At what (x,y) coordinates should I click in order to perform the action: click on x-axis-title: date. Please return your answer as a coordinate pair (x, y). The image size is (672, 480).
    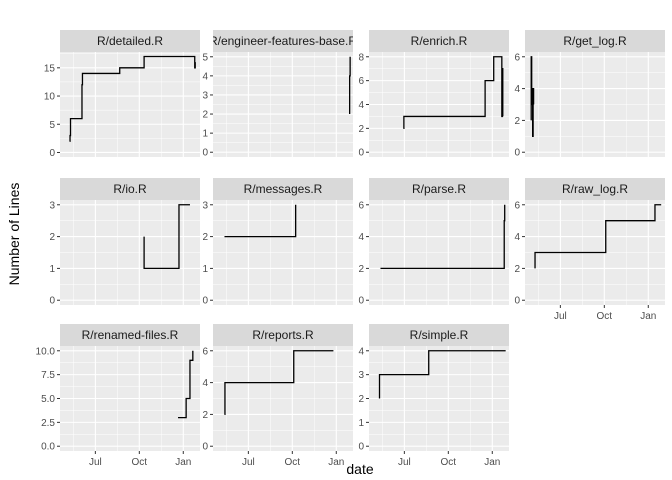
    Looking at the image, I should click on (359, 469).